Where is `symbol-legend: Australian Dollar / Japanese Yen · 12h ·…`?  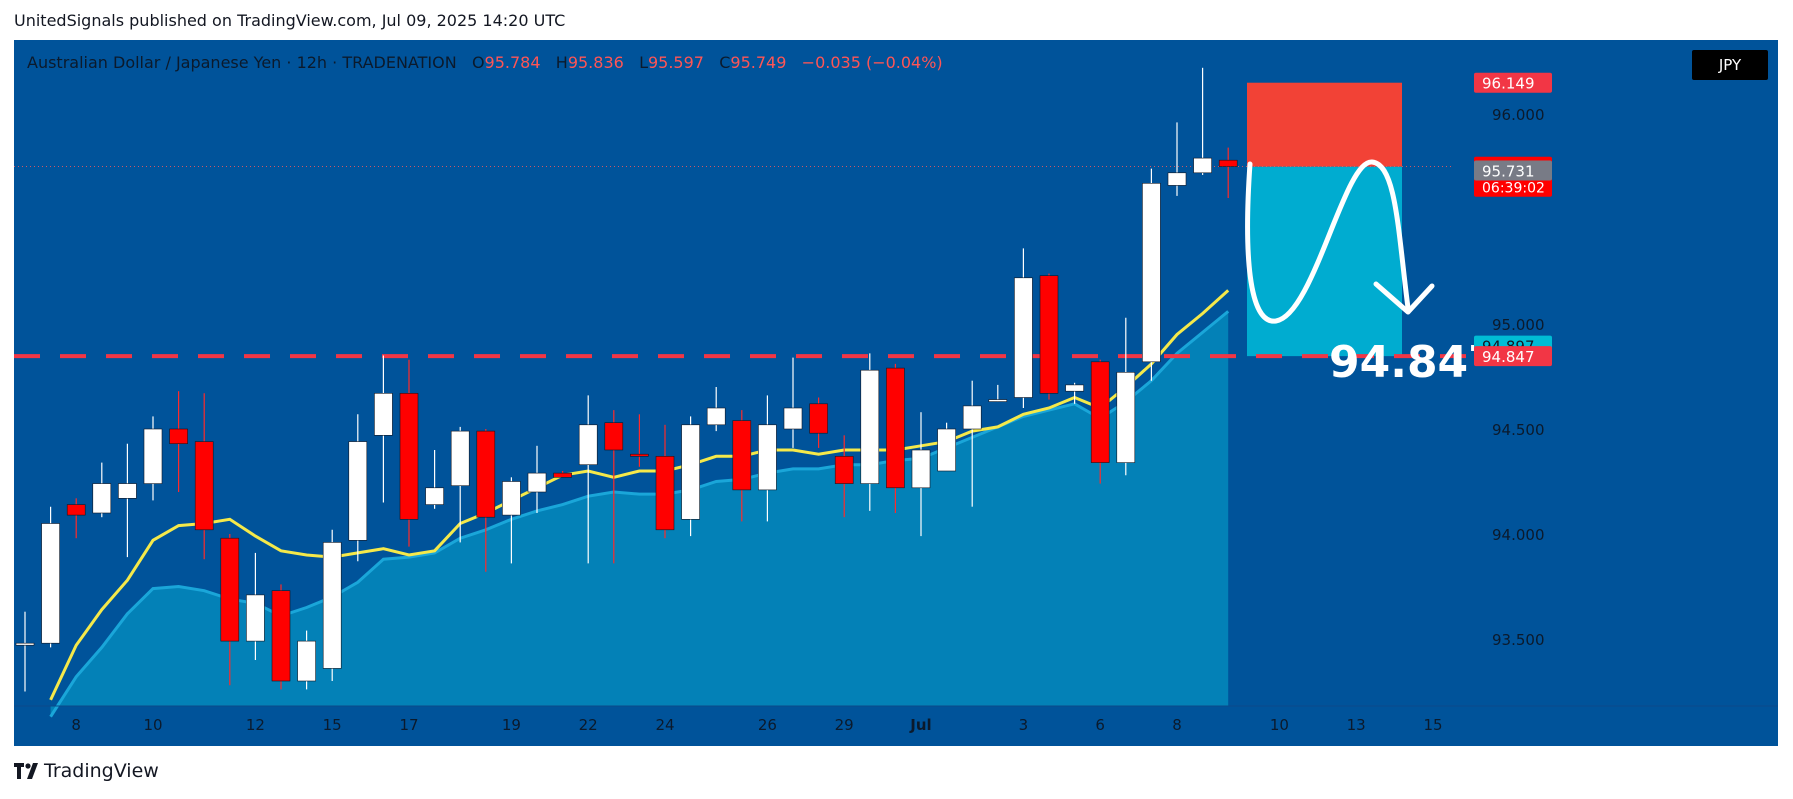
symbol-legend: Australian Dollar / Japanese Yen · 12h ·… is located at coordinates (485, 62).